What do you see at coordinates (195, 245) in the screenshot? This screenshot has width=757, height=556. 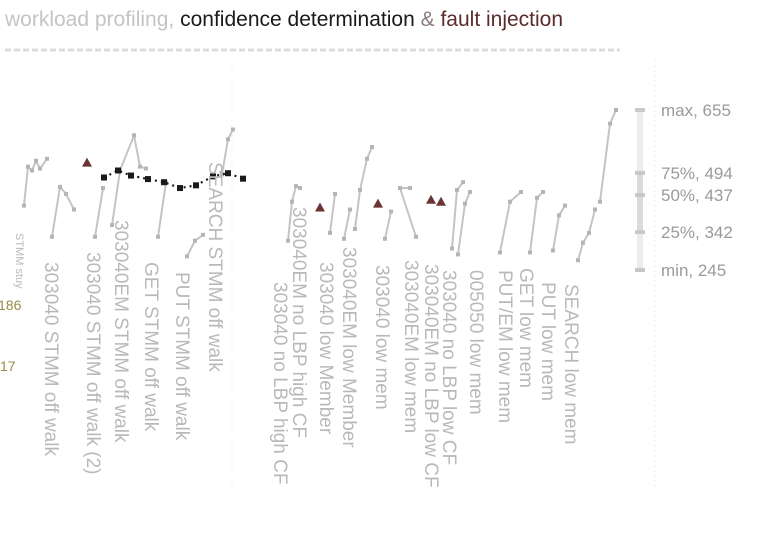 I see `series-line-put-stmm-off-walk` at bounding box center [195, 245].